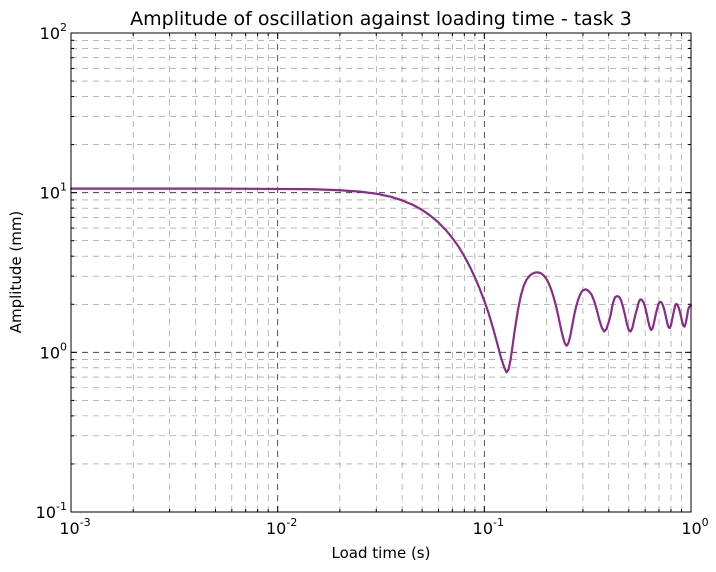 This screenshot has width=716, height=572. What do you see at coordinates (63, 187) in the screenshot?
I see `y-tick-label-exponent: 1` at bounding box center [63, 187].